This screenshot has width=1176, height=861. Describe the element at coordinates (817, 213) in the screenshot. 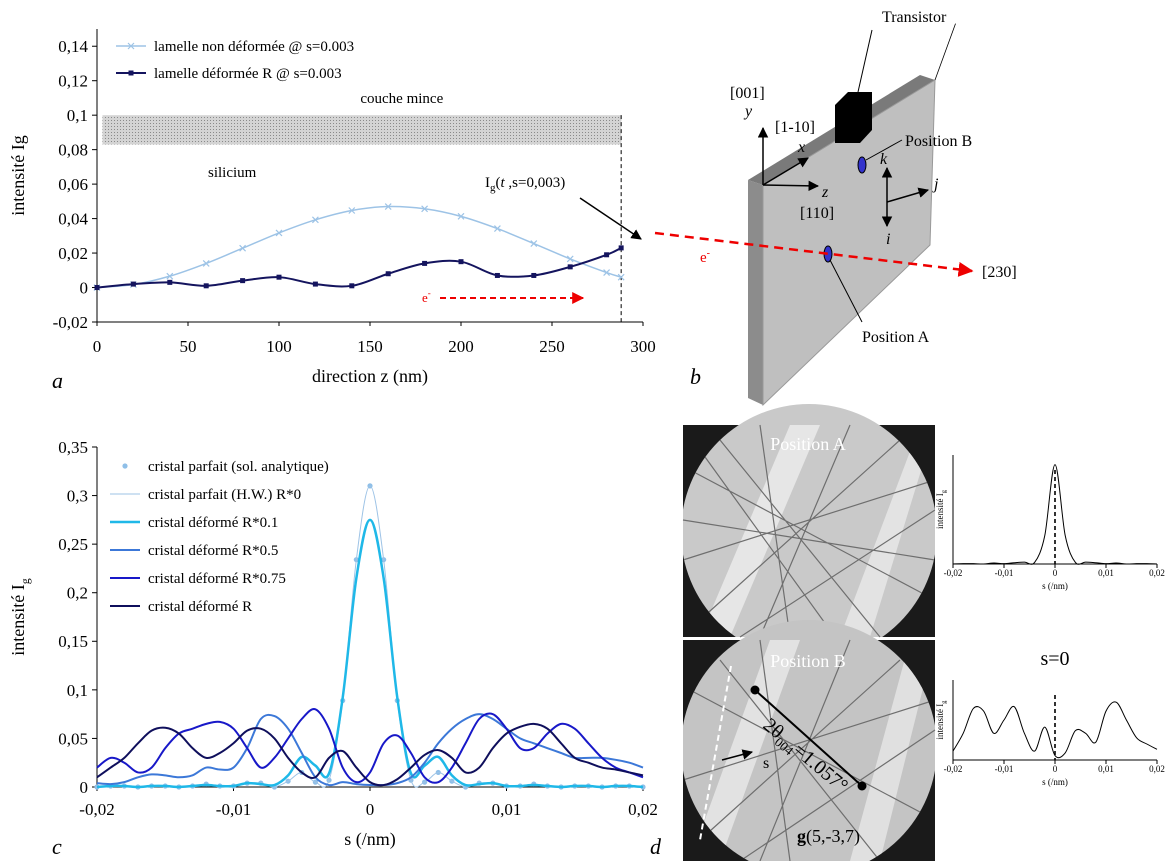

I see `label: [110]` at that location.